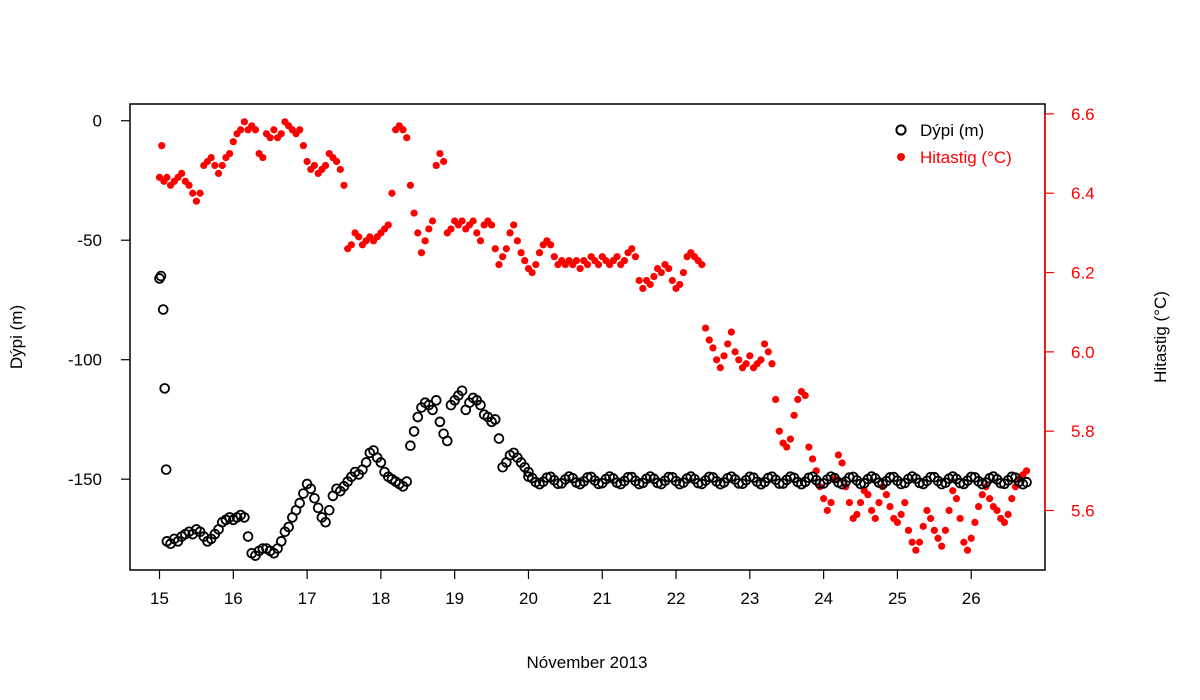 The image size is (1200, 700). I want to click on x-tick-label: 16, so click(233, 598).